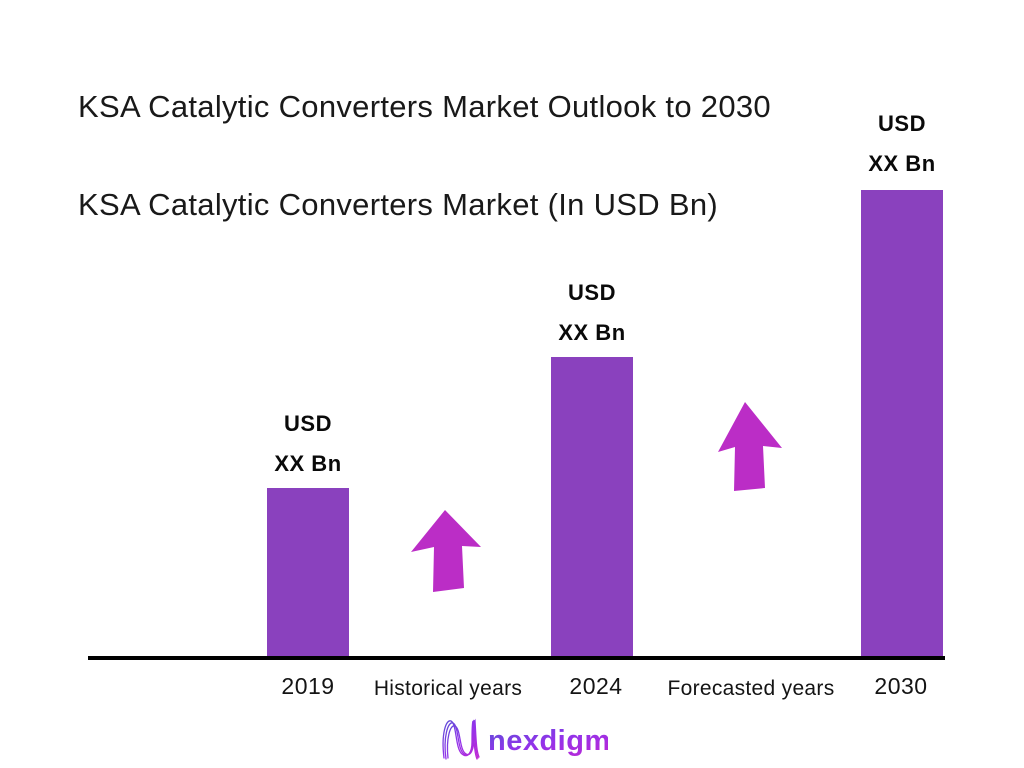  What do you see at coordinates (516, 658) in the screenshot?
I see `x-axis-line` at bounding box center [516, 658].